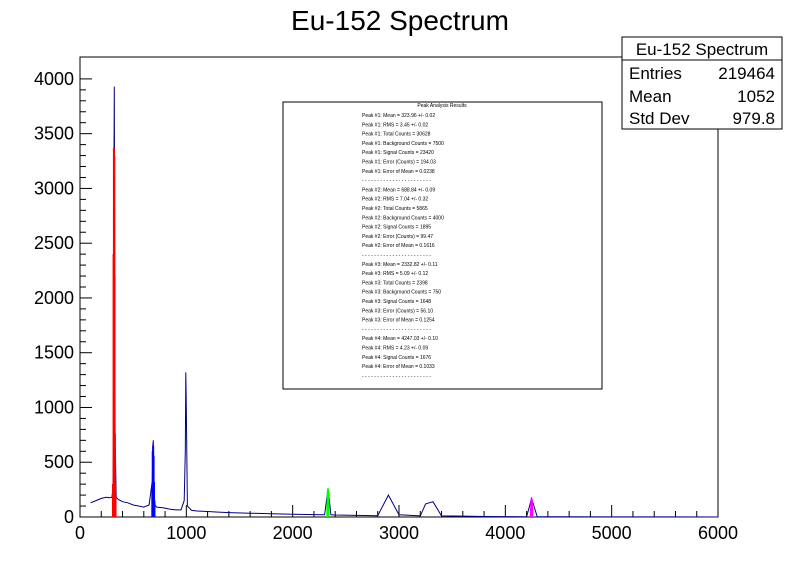 Image resolution: width=798 pixels, height=575 pixels. I want to click on results-line: Peak #1: Error of Mean = 0.0238, so click(398, 172).